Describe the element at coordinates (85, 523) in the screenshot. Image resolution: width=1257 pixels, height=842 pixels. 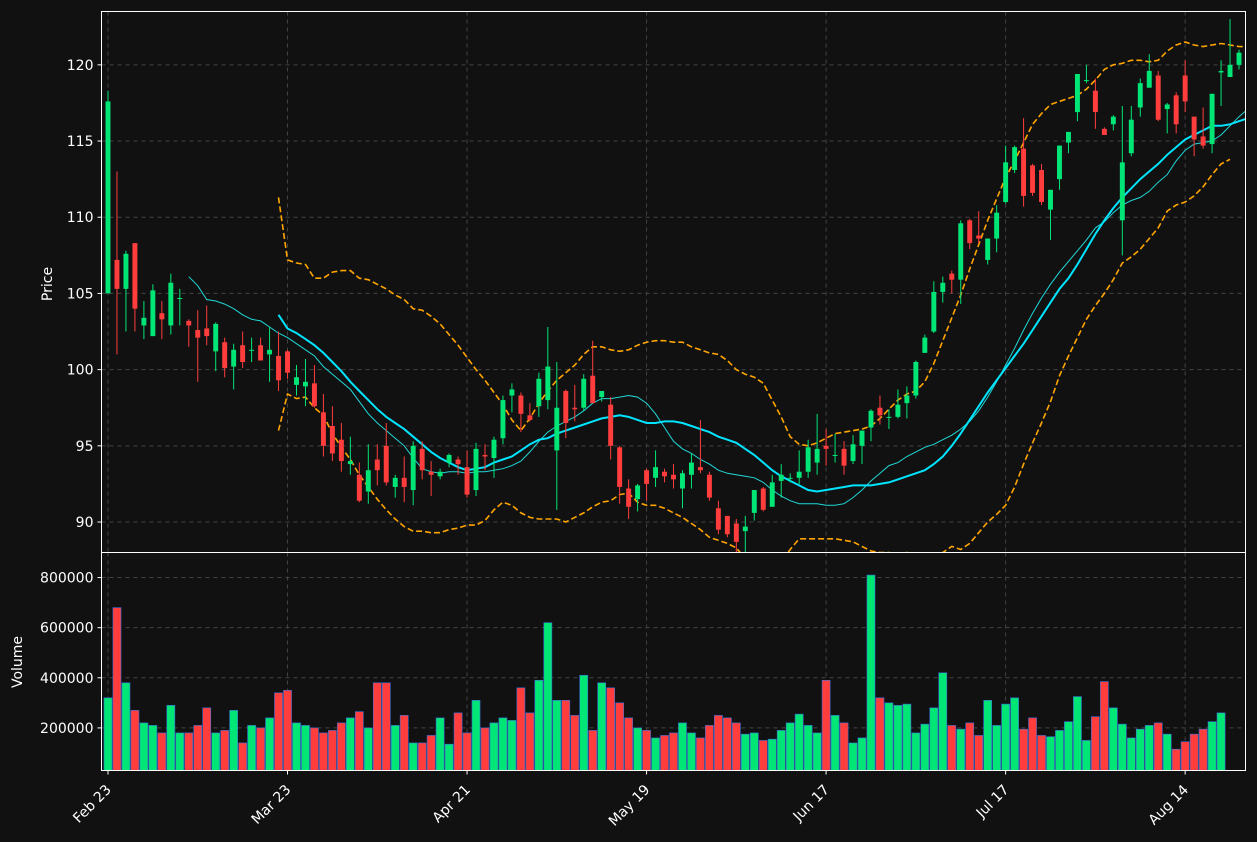
I see `price-tick-label: 90` at that location.